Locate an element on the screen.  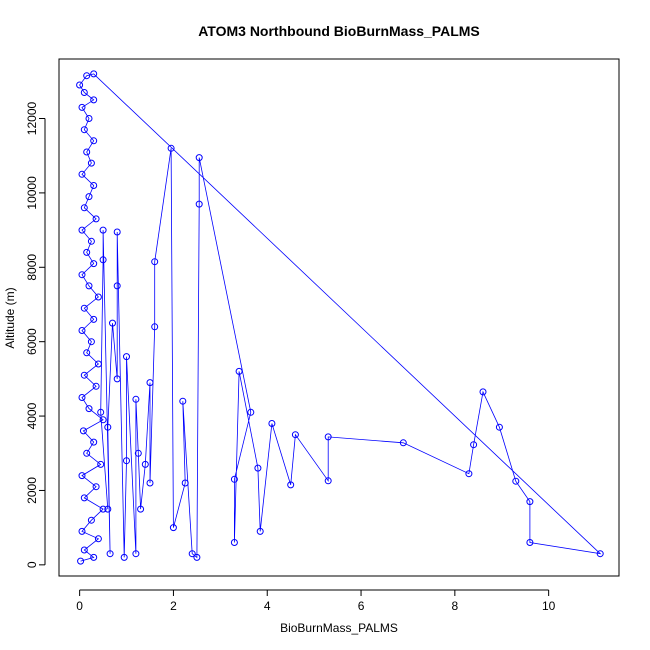
x-tick-label: 10 is located at coordinates (549, 606).